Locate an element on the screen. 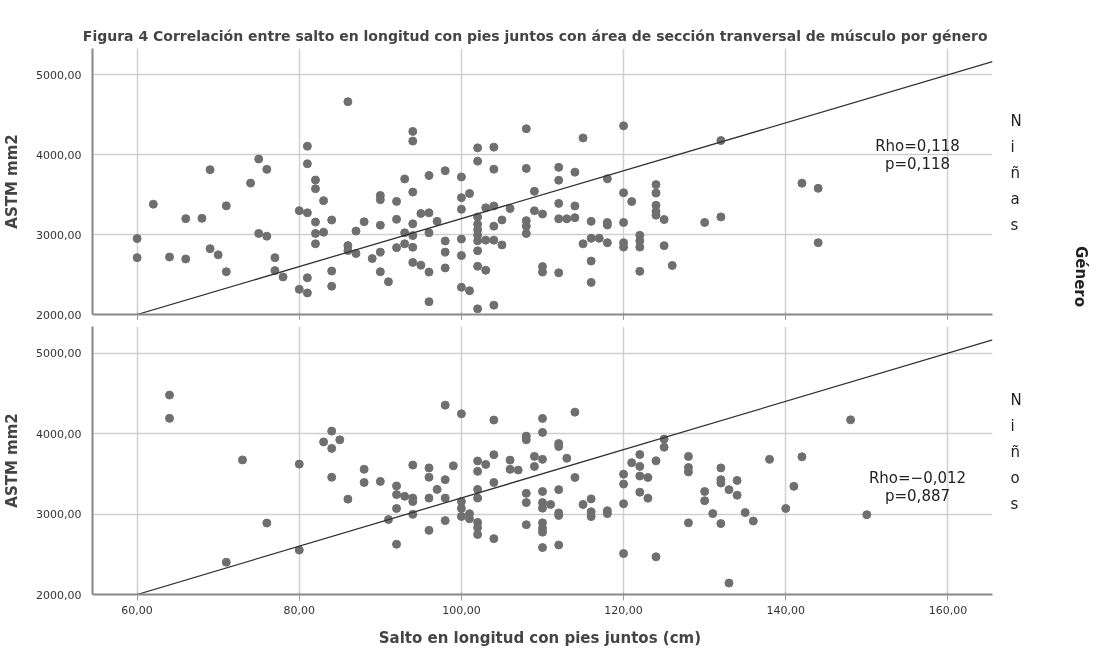 This screenshot has width=1105, height=656. annotation: p=0,118 is located at coordinates (917, 163).